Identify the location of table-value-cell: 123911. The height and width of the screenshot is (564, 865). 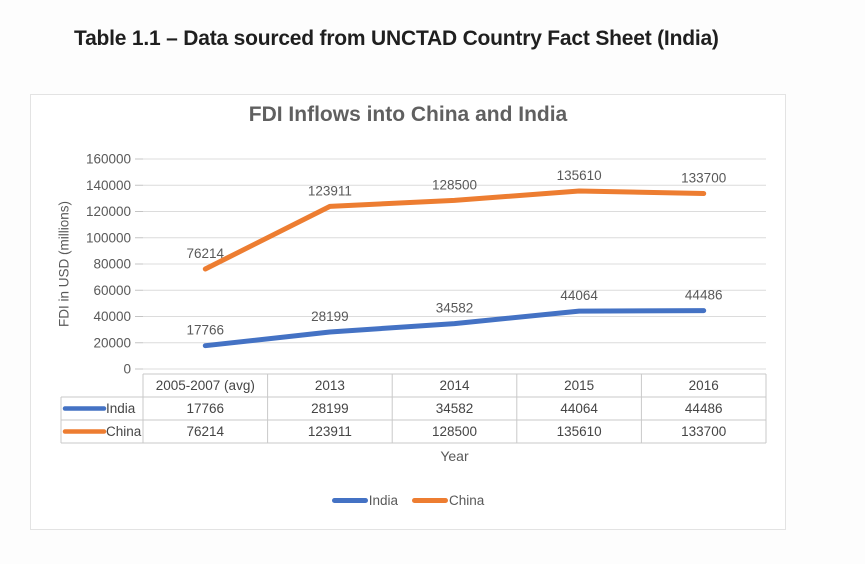
(330, 431).